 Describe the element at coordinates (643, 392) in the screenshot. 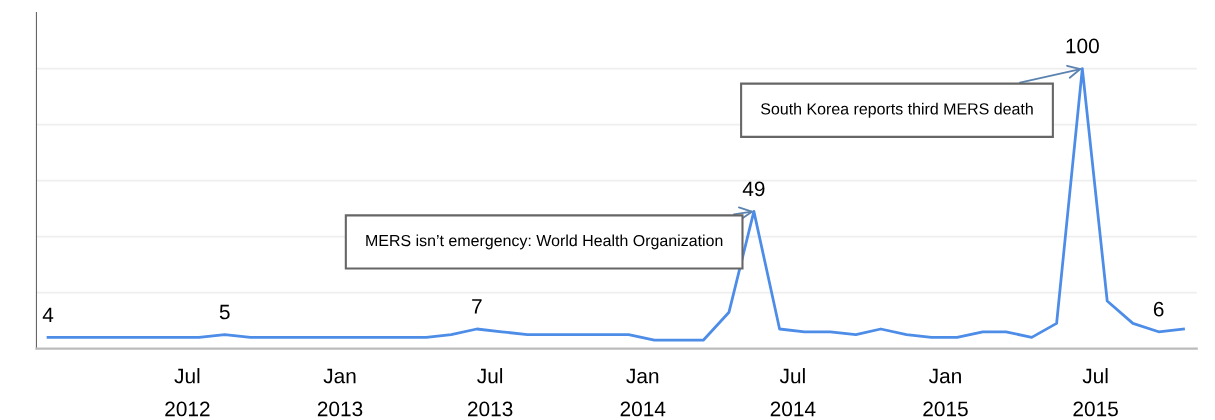

I see `x-tick-label: Jan 2014` at that location.